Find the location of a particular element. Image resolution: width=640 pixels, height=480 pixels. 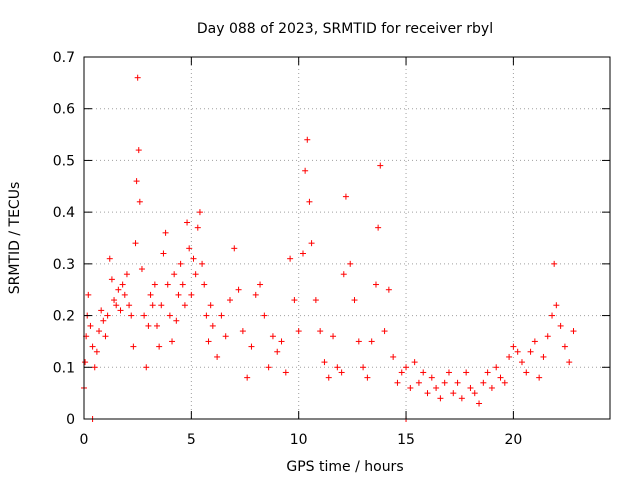

y-tick-label: 0.2 is located at coordinates (64, 317).